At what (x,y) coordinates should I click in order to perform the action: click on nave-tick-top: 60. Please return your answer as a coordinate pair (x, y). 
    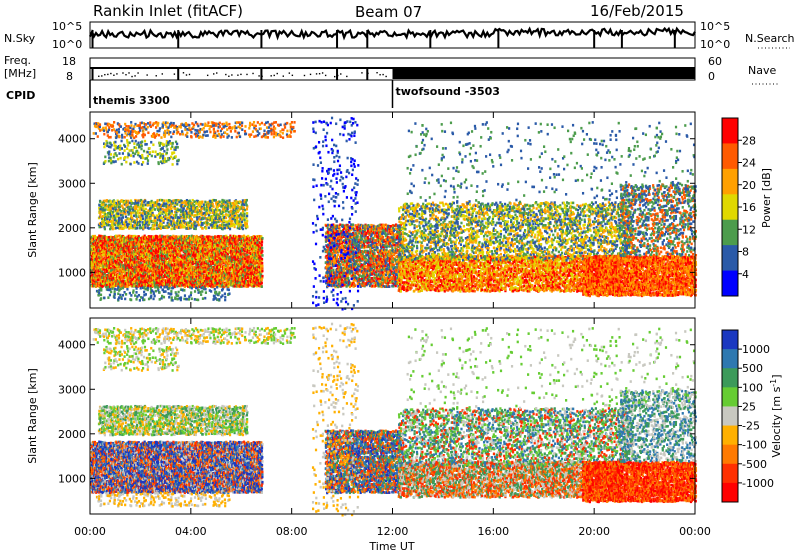
    Looking at the image, I should click on (715, 61).